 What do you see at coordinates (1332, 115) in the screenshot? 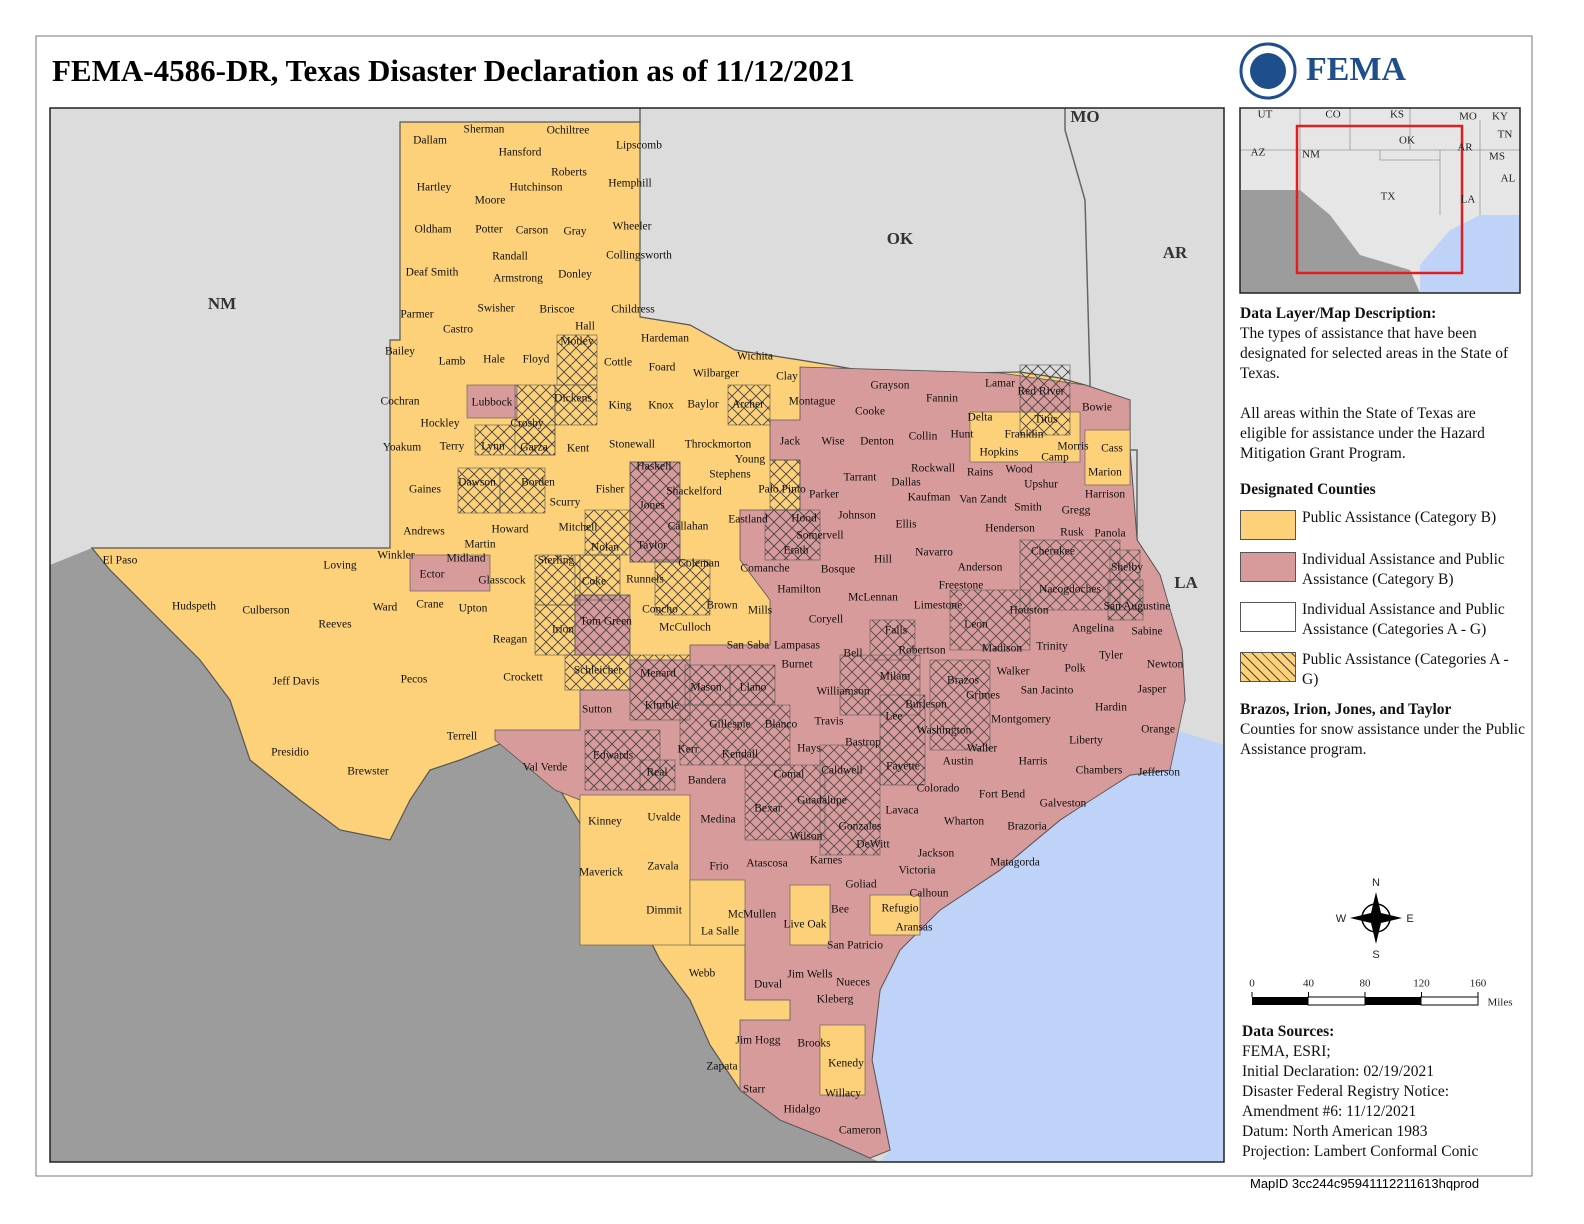
I see `inset-label: CO` at bounding box center [1332, 115].